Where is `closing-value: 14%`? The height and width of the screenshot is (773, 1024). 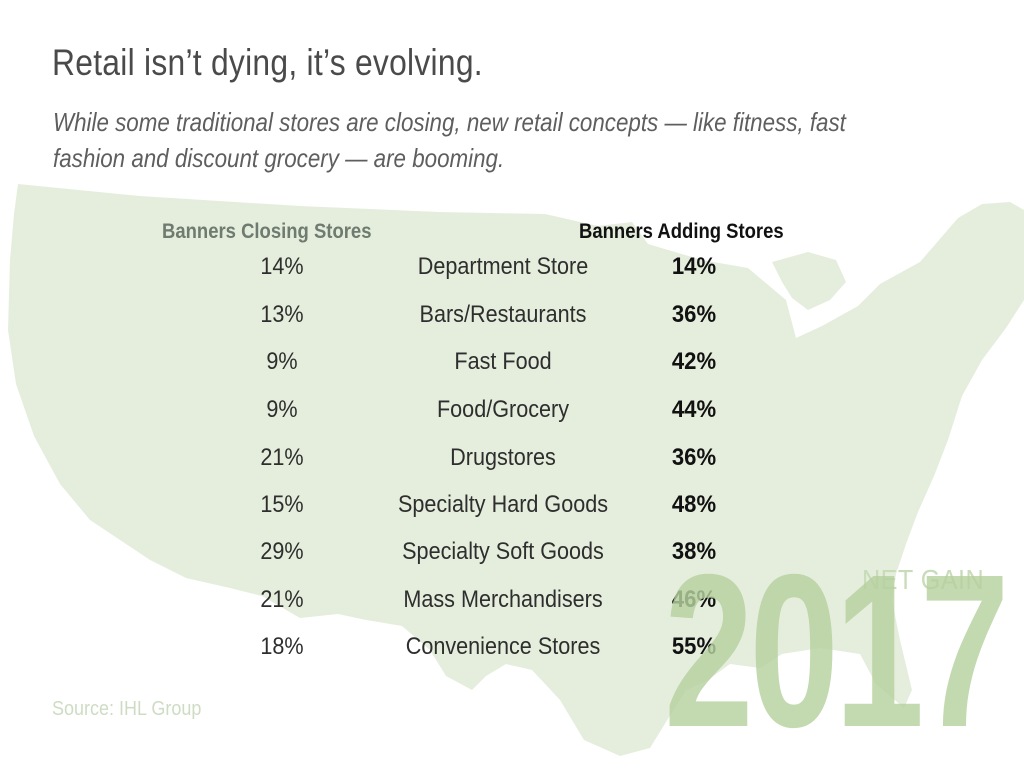
closing-value: 14% is located at coordinates (282, 266).